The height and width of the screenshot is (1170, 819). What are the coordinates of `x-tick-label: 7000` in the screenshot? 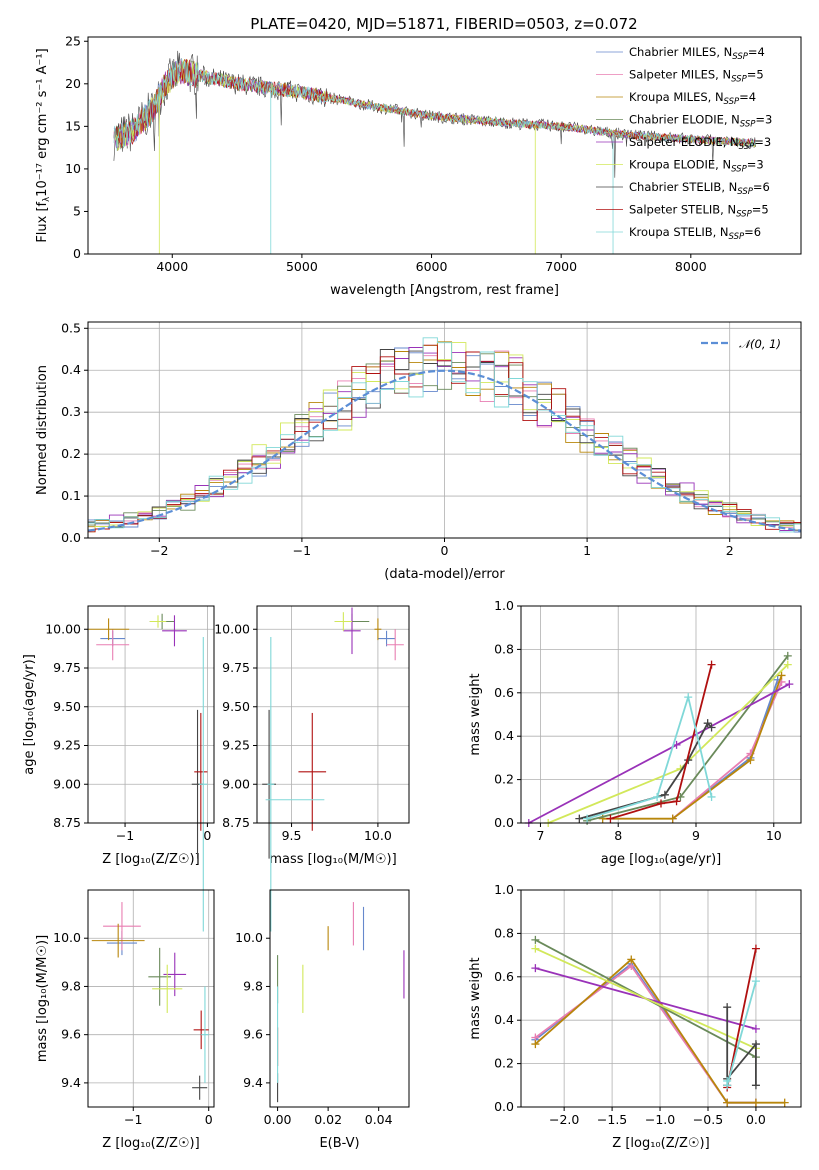 It's located at (561, 266).